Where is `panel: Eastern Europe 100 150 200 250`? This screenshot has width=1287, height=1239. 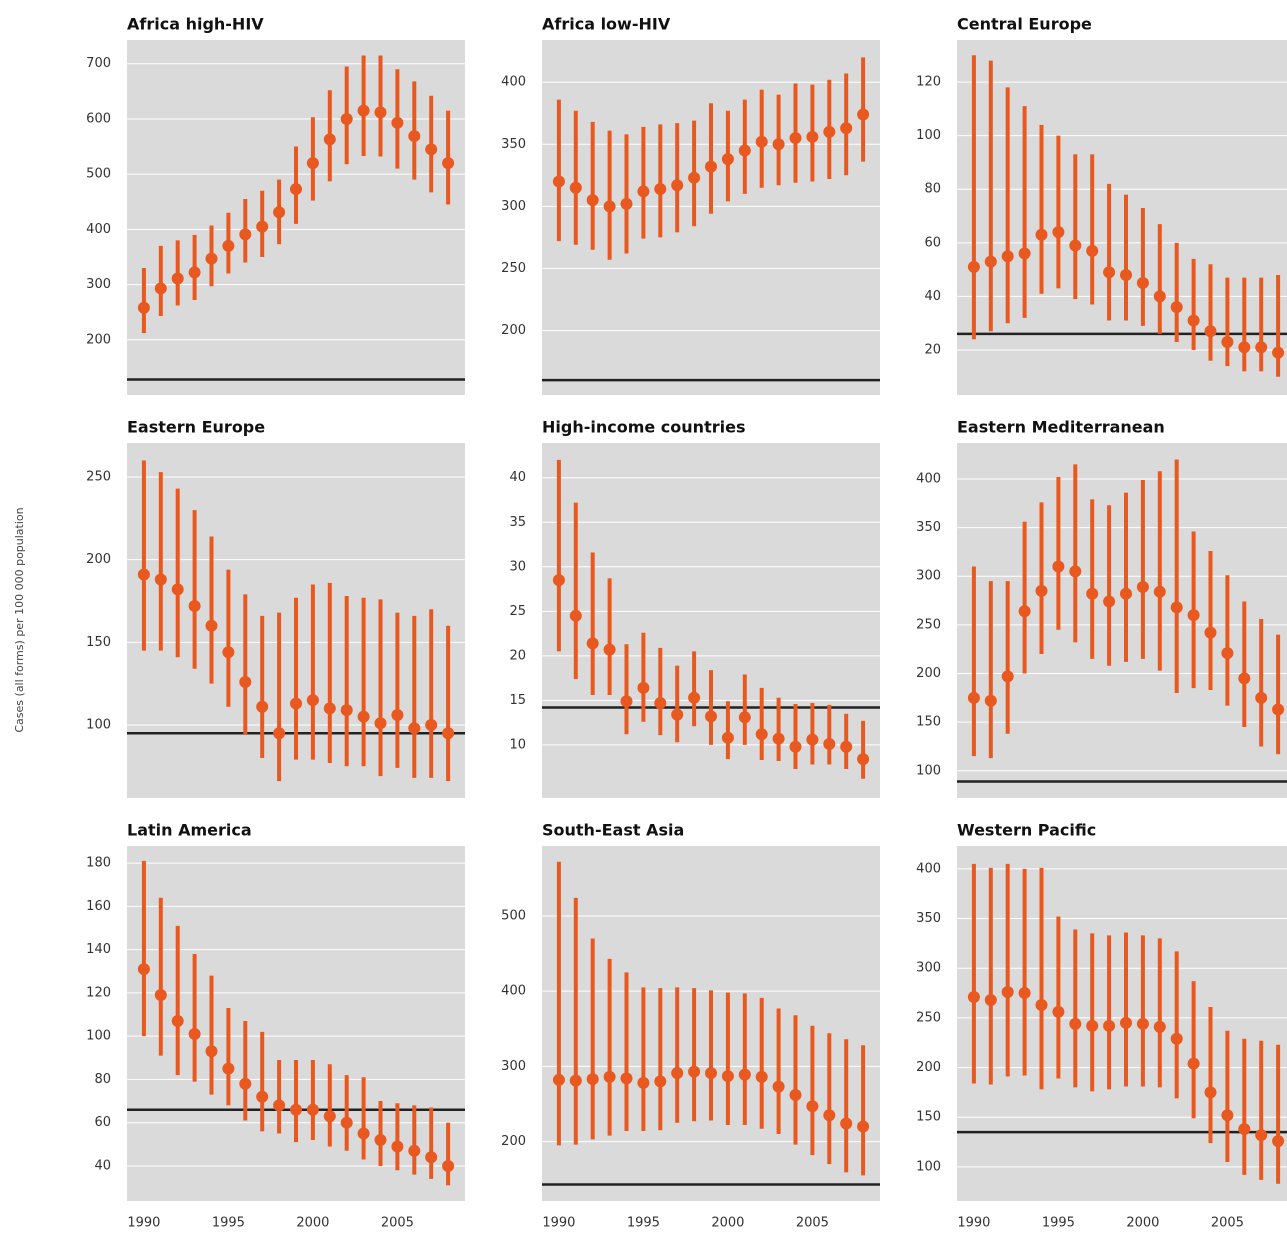 panel: Eastern Europe 100 150 200 250 is located at coordinates (275, 608).